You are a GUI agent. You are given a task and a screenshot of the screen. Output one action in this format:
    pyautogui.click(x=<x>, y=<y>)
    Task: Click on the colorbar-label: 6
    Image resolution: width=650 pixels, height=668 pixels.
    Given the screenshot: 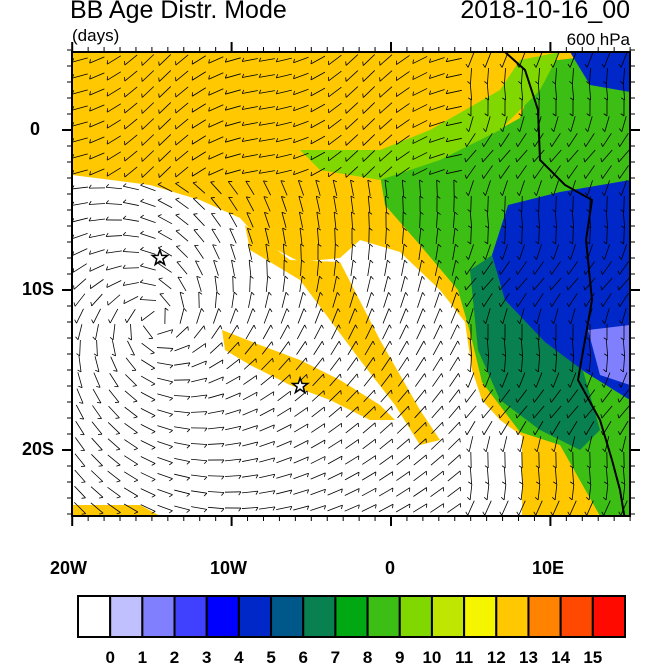 What is the action you would take?
    pyautogui.click(x=303, y=658)
    